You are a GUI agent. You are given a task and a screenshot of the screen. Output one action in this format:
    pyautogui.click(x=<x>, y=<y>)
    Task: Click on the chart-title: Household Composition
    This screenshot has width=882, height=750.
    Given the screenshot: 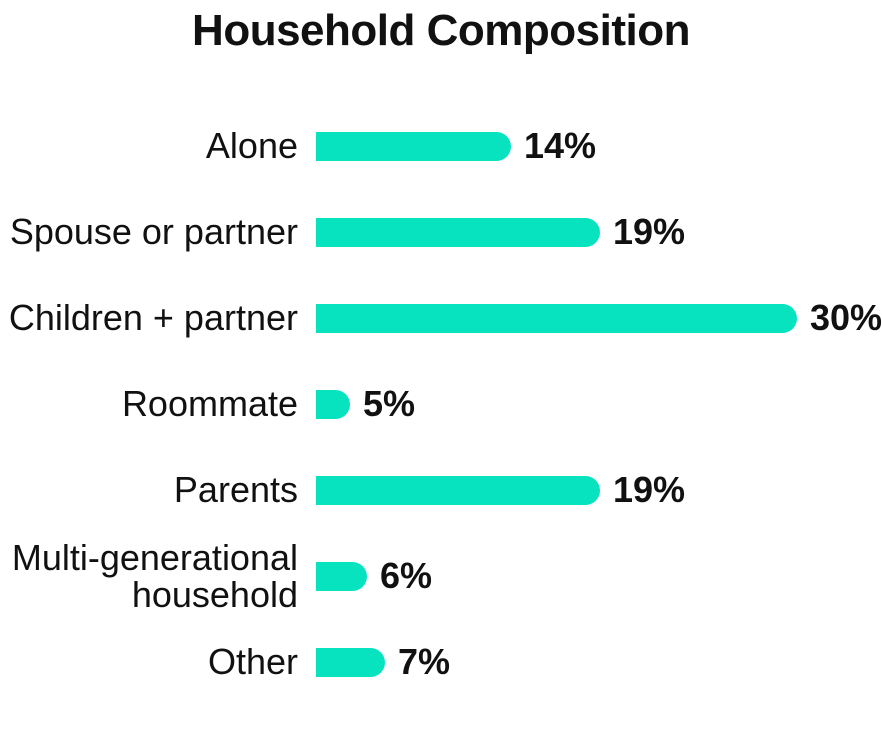 What is the action you would take?
    pyautogui.click(x=441, y=30)
    